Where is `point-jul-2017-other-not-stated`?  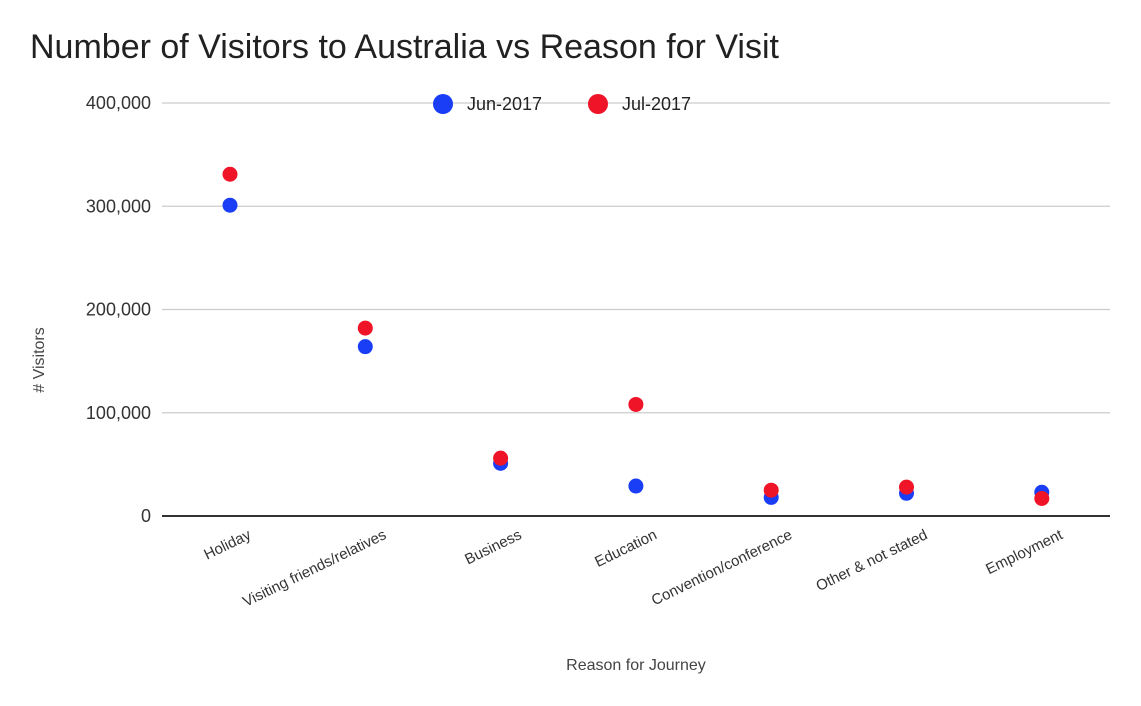
point-jul-2017-other-not-stated is located at coordinates (906, 487).